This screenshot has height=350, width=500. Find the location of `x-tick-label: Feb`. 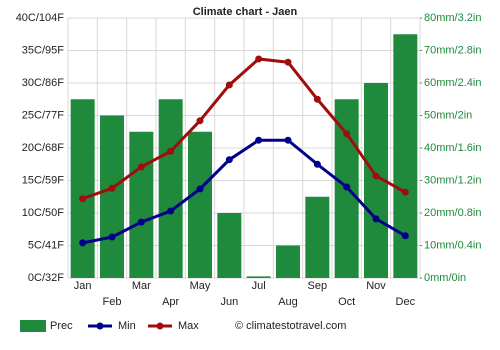

x-tick-label: Feb is located at coordinates (112, 302).